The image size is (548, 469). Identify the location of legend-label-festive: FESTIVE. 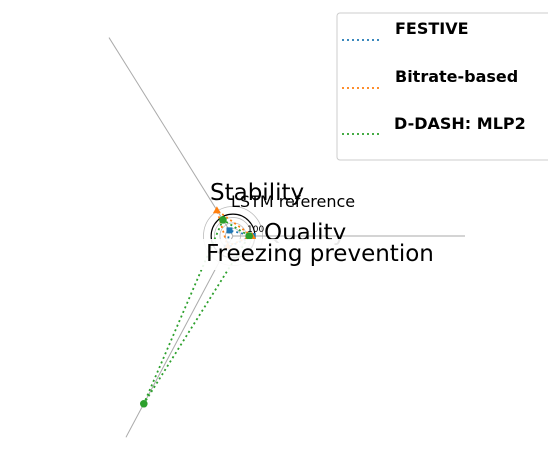
(432, 28).